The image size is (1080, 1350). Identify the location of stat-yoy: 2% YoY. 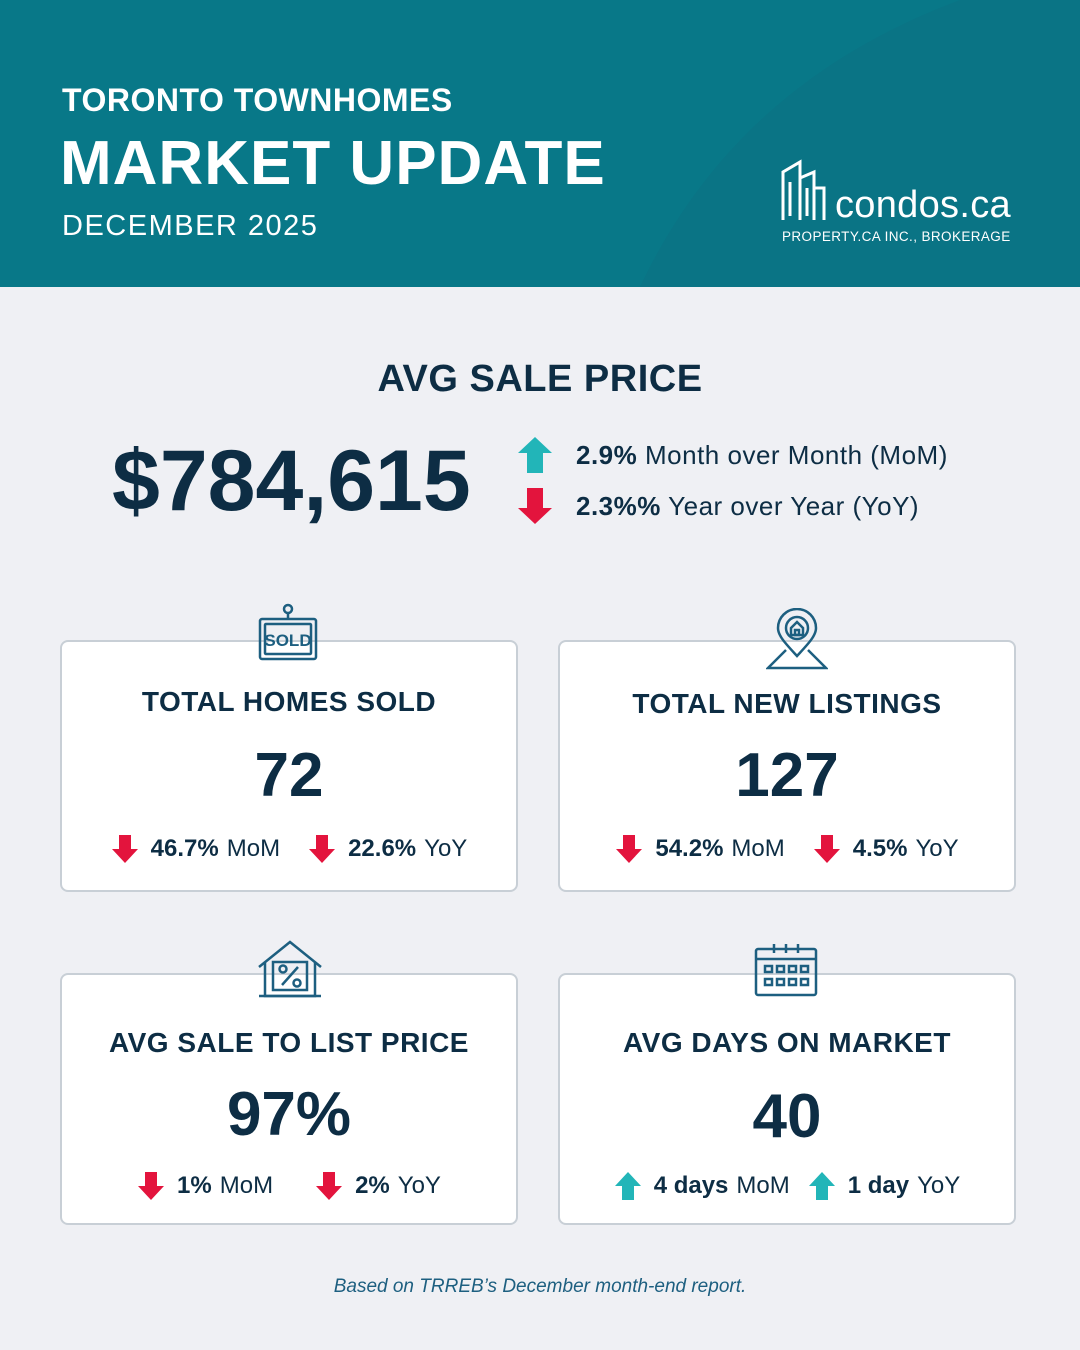
(378, 1186).